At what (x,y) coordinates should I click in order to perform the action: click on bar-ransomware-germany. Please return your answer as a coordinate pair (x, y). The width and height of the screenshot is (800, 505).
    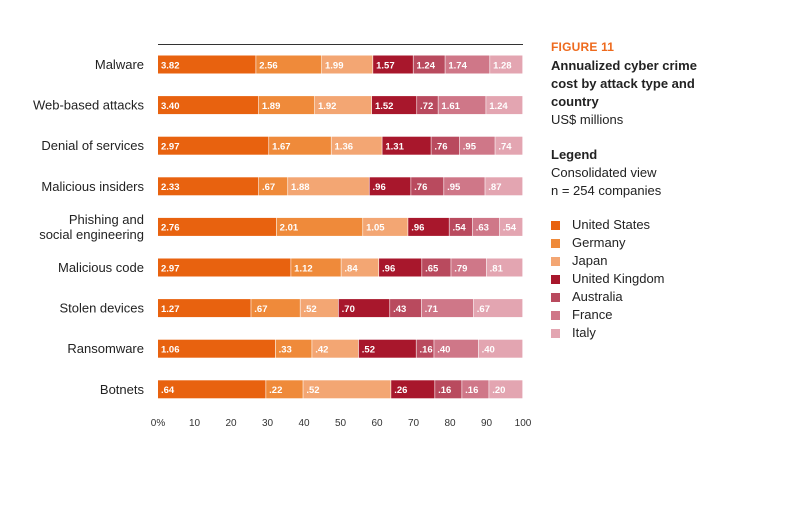
    Looking at the image, I should click on (293, 348).